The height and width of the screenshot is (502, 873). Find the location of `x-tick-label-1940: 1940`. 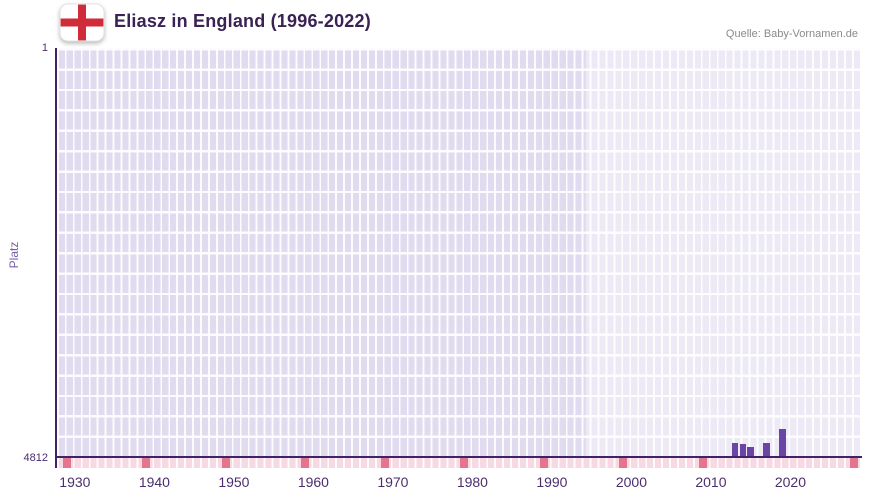

x-tick-label-1940: 1940 is located at coordinates (154, 482).